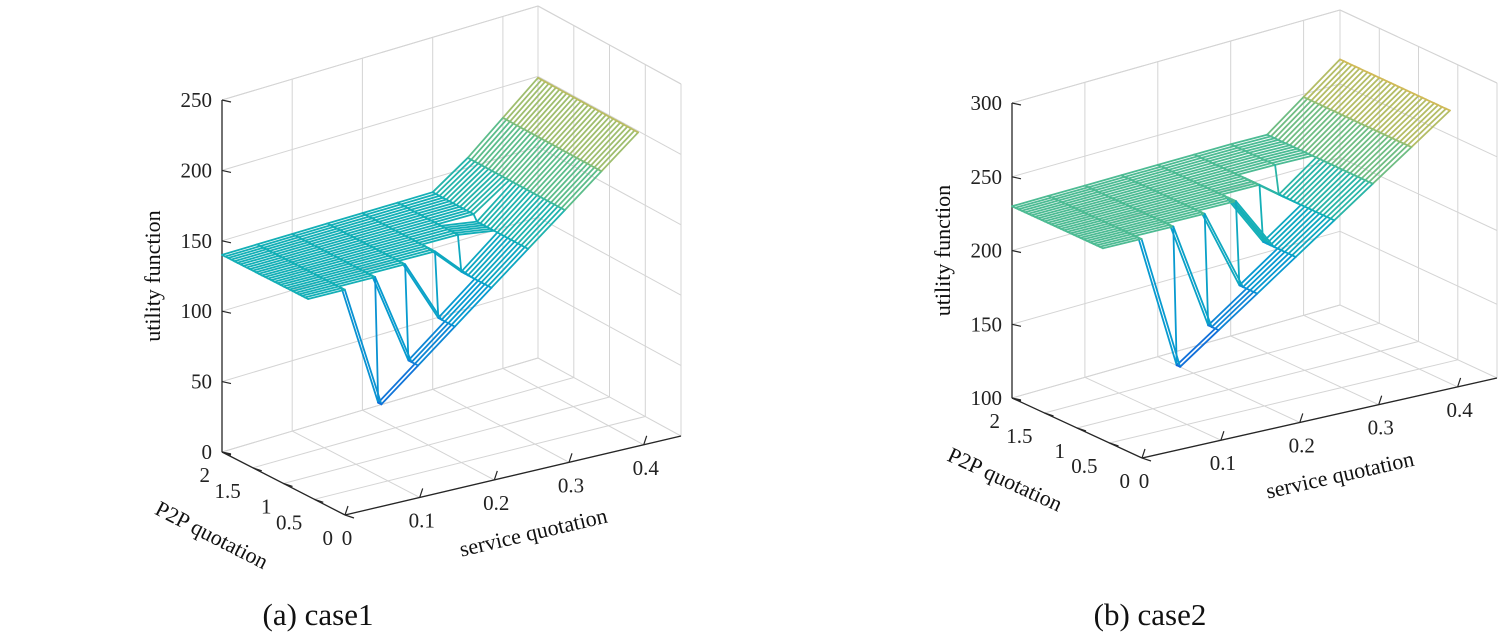 This screenshot has width=1500, height=638. What do you see at coordinates (328, 538) in the screenshot?
I see `y-tick-label: 0` at bounding box center [328, 538].